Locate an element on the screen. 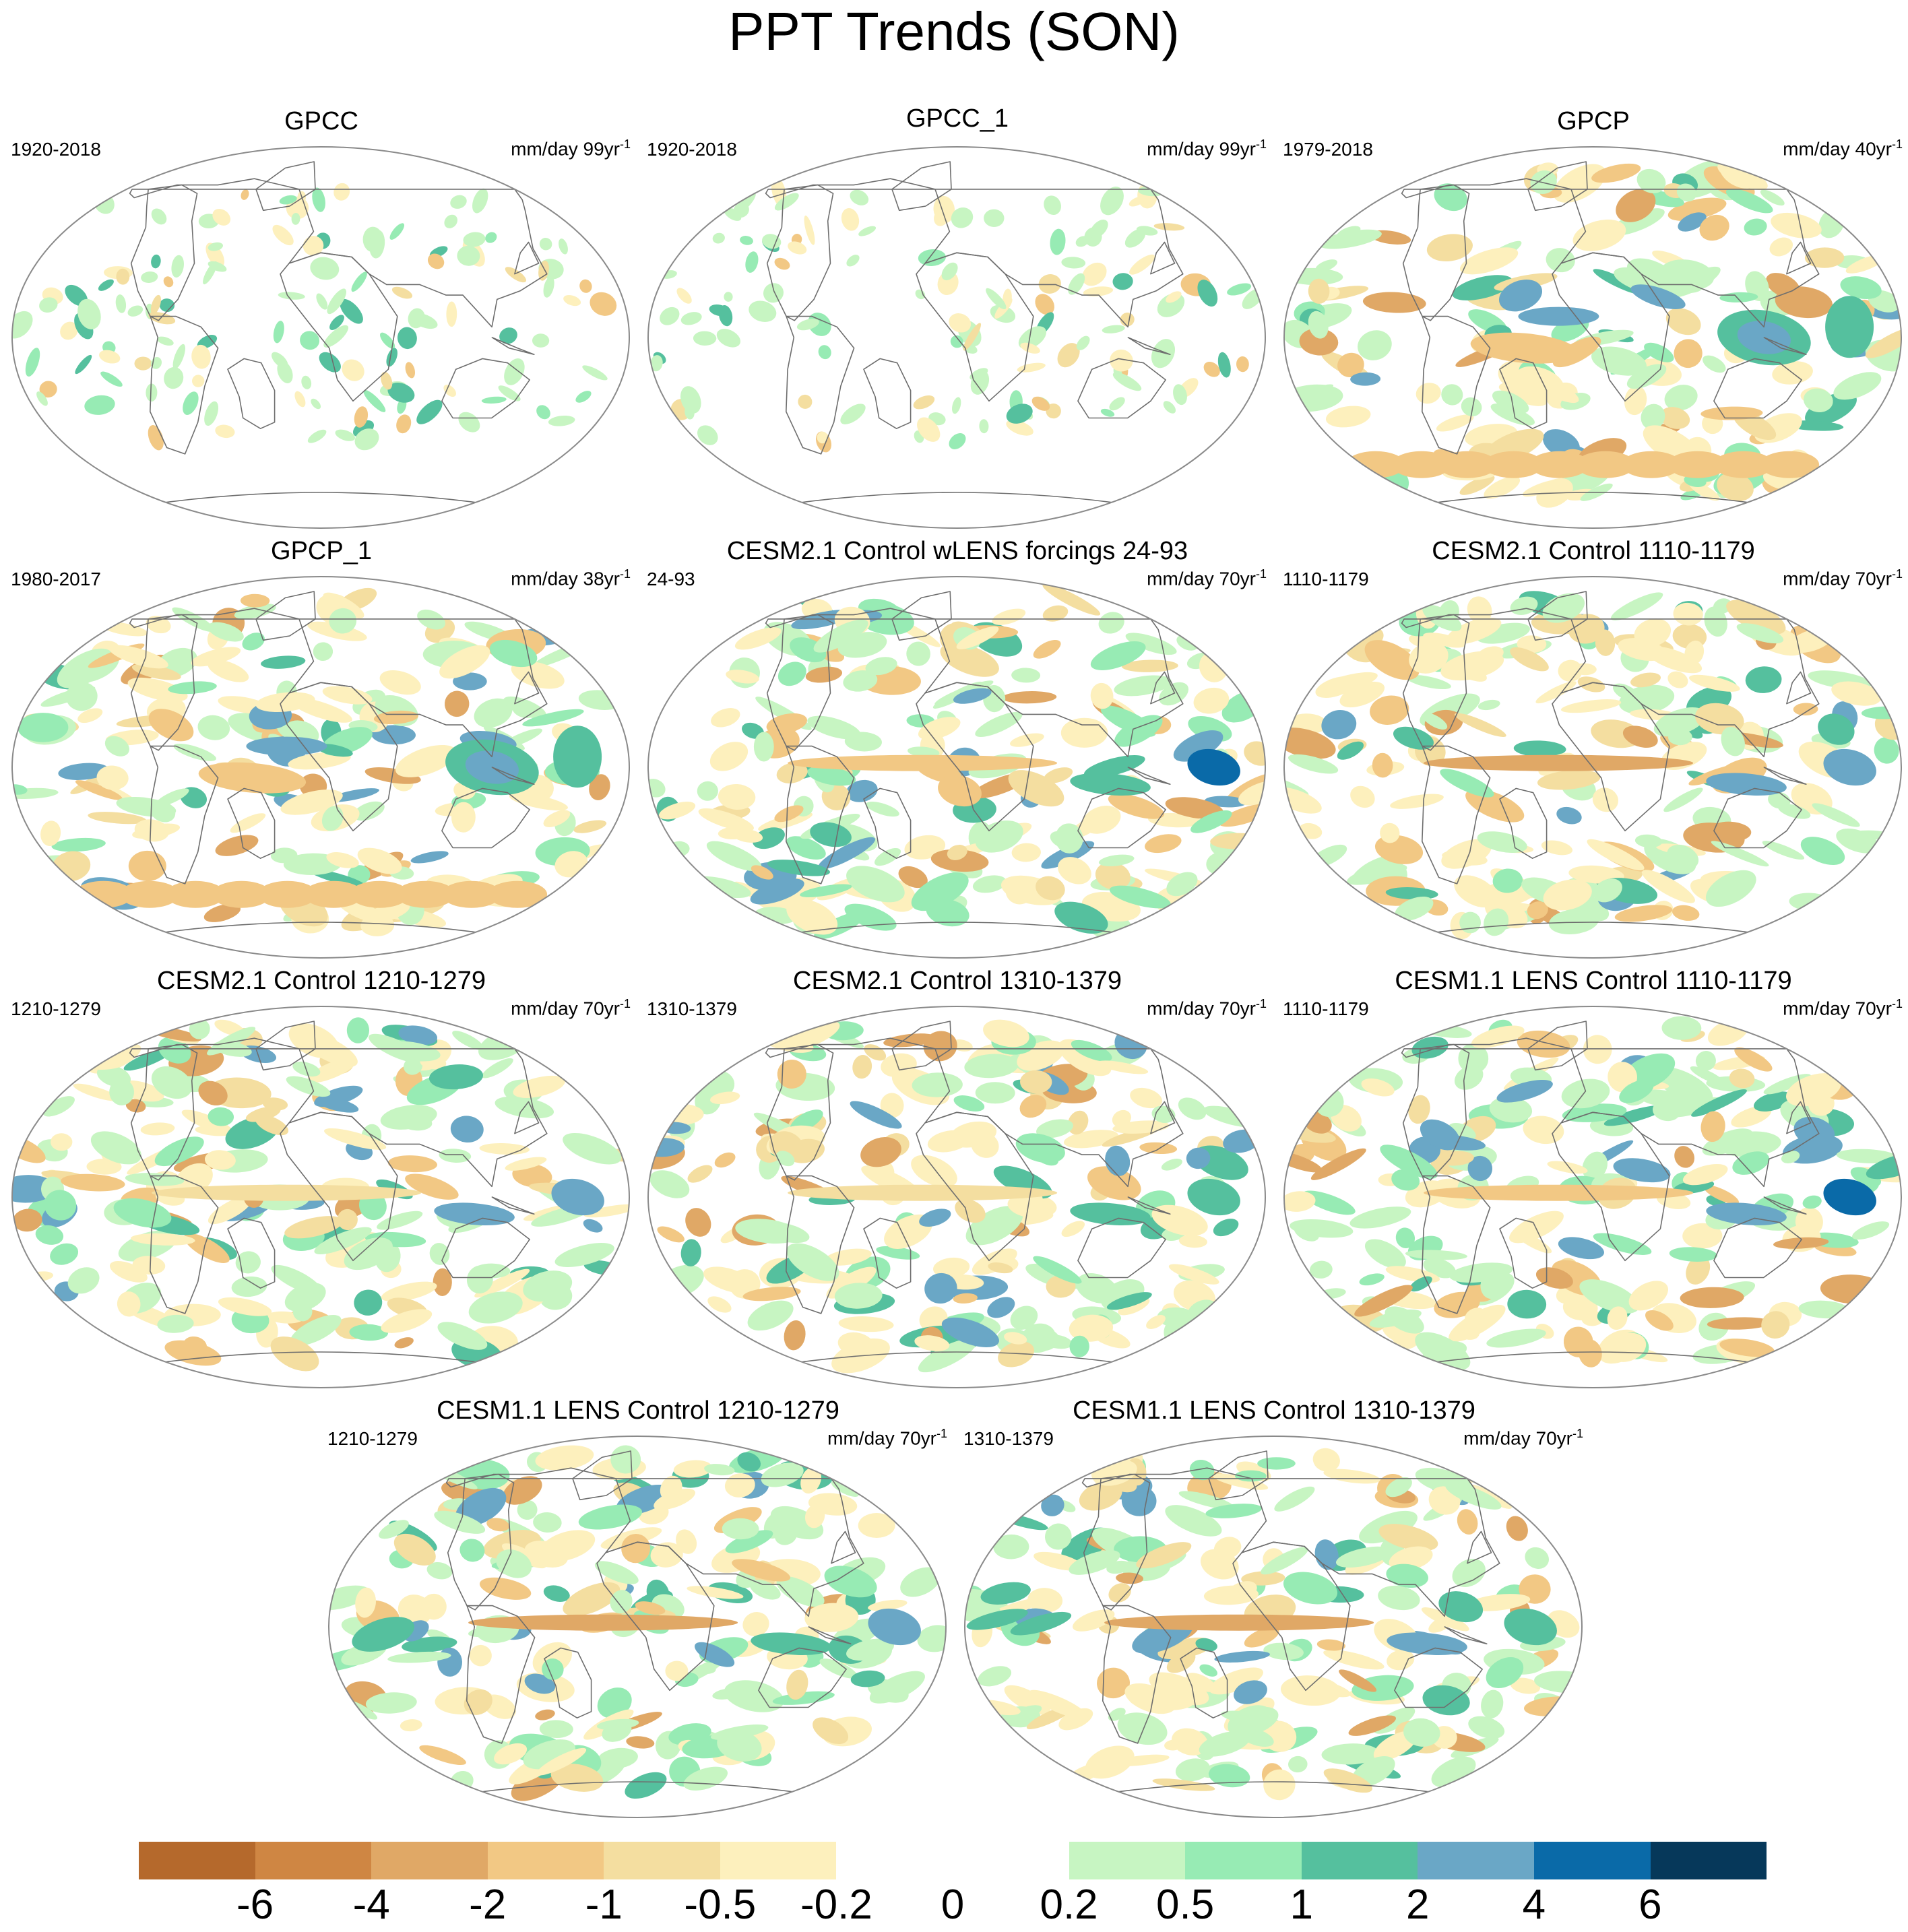 The height and width of the screenshot is (1932, 1908). southern-ocean-band is located at coordinates (380, 894).